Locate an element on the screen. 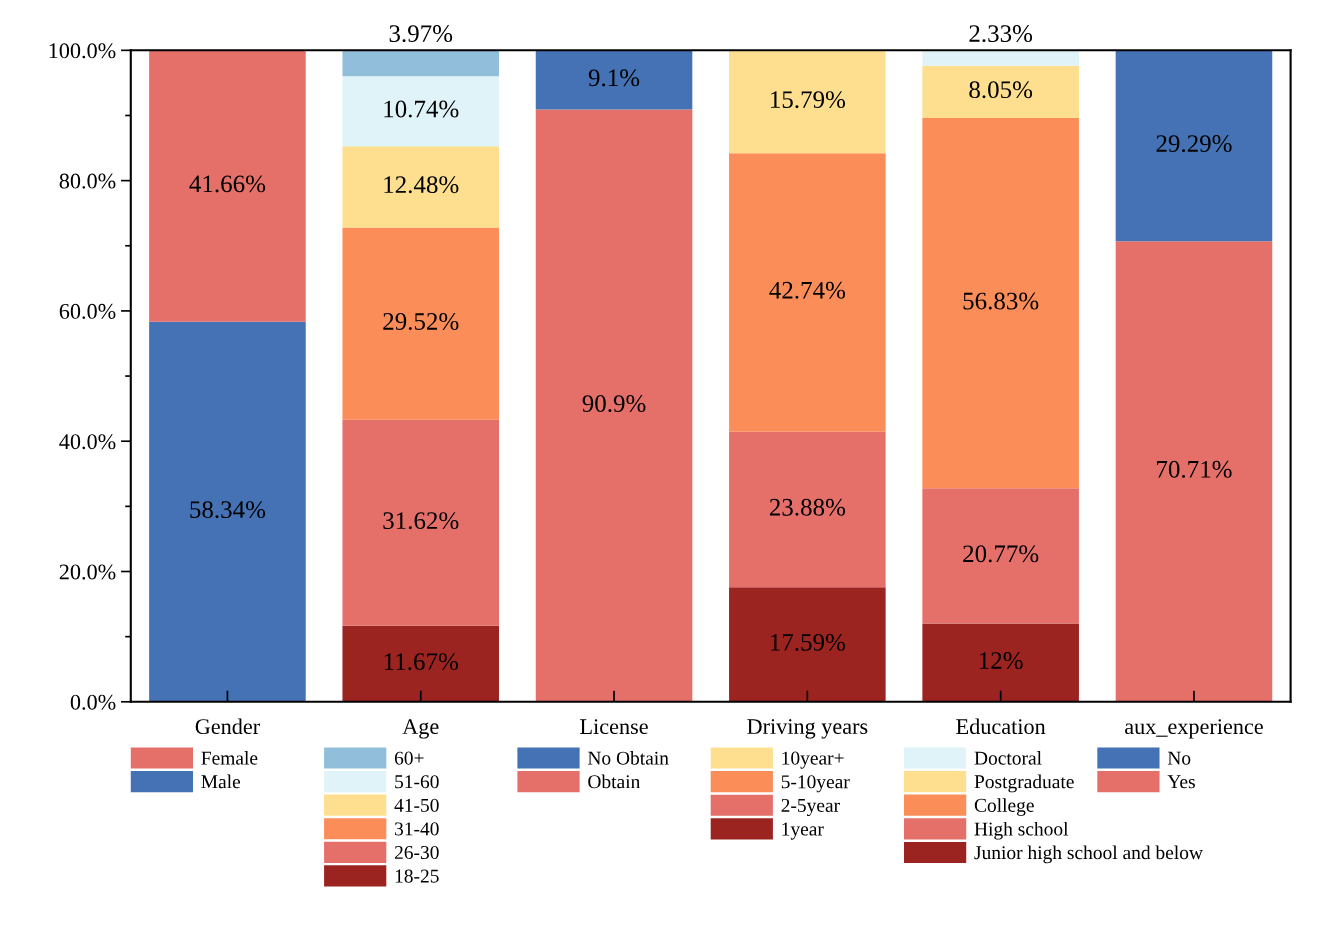  data-label: 12.48% is located at coordinates (421, 185).